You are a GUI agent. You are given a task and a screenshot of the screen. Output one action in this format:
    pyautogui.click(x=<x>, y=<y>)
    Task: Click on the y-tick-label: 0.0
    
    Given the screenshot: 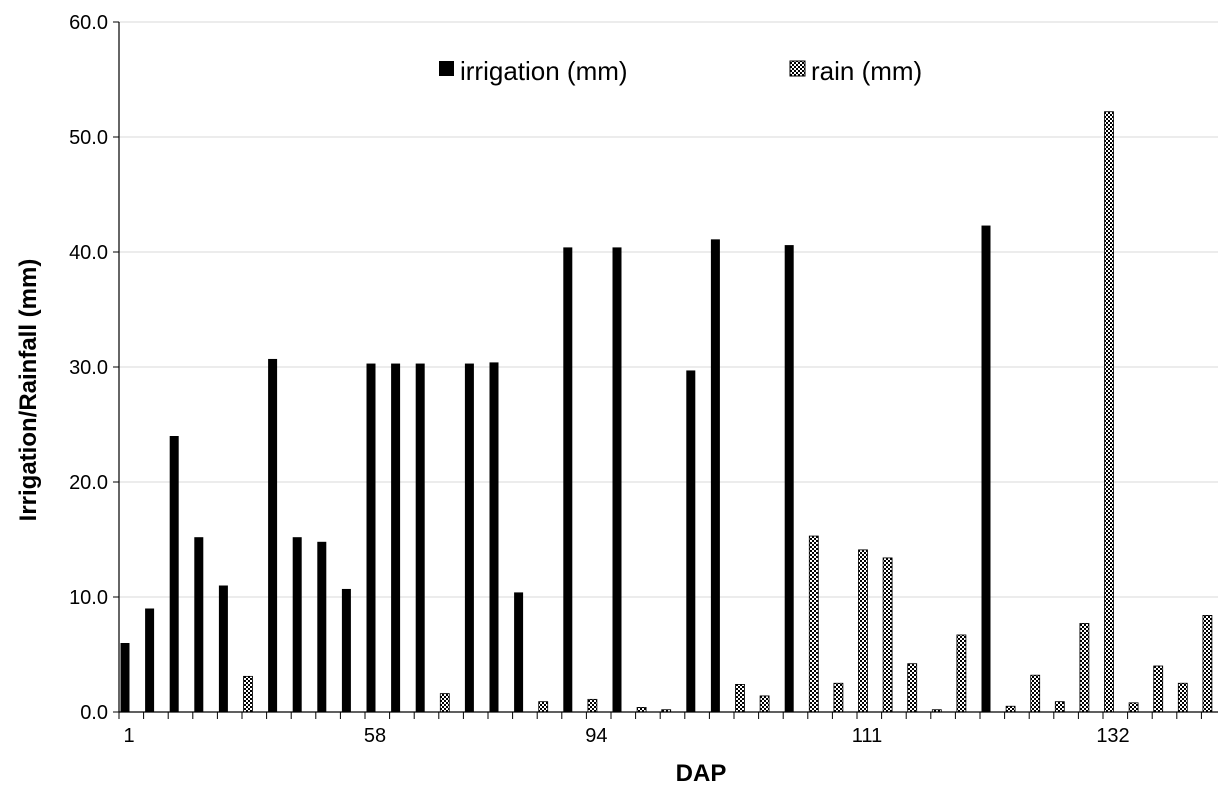 What is the action you would take?
    pyautogui.click(x=94, y=713)
    